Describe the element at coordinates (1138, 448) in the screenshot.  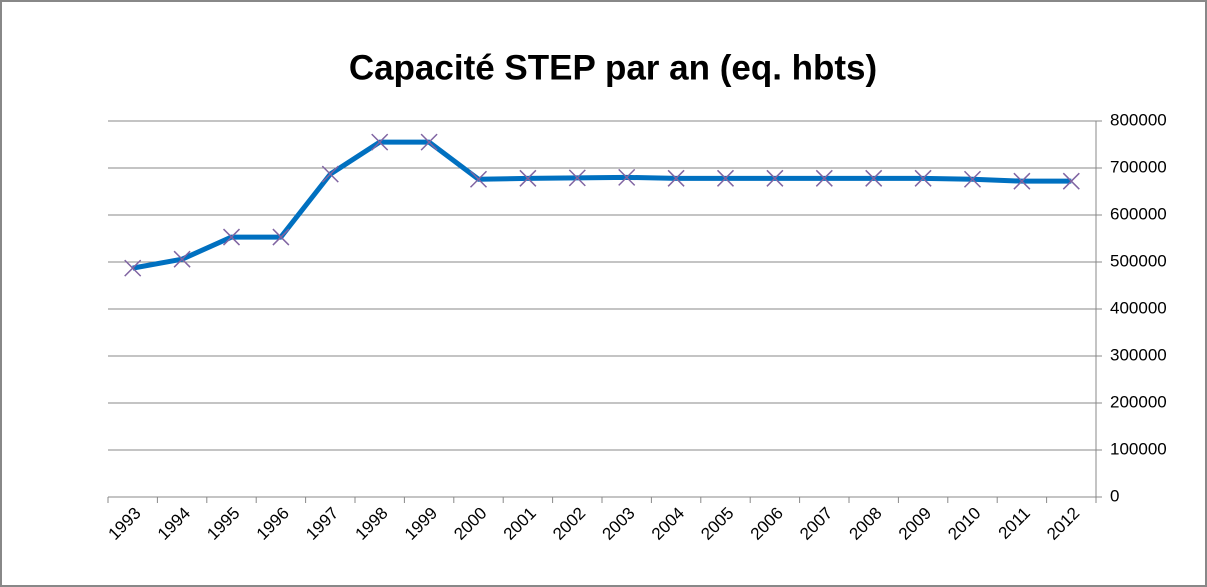
I see `y-tick-label: 100000` at that location.